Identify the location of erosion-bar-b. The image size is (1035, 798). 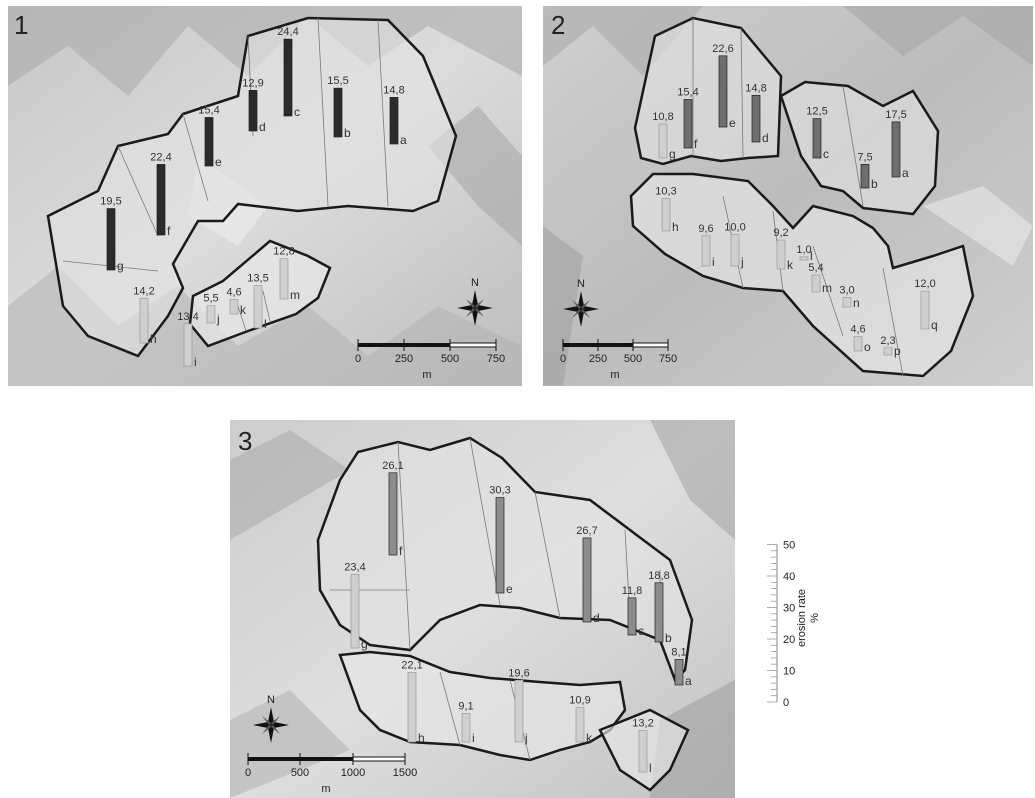
(338, 112).